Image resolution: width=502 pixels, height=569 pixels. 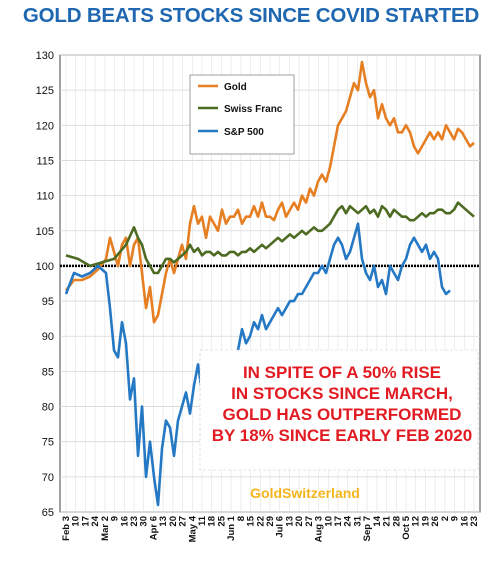 I want to click on x-tick-label: Oct 5, so click(x=406, y=527).